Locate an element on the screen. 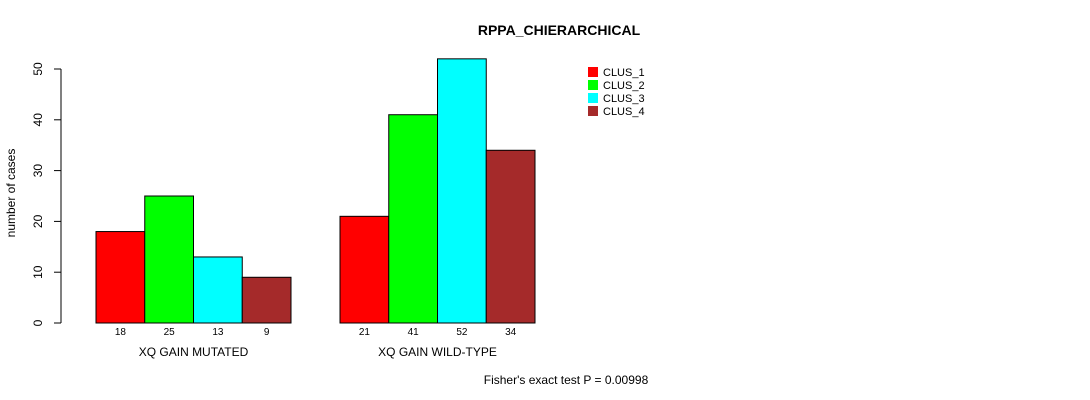 The image size is (1090, 400). y-tick-label: 10 is located at coordinates (38, 272).